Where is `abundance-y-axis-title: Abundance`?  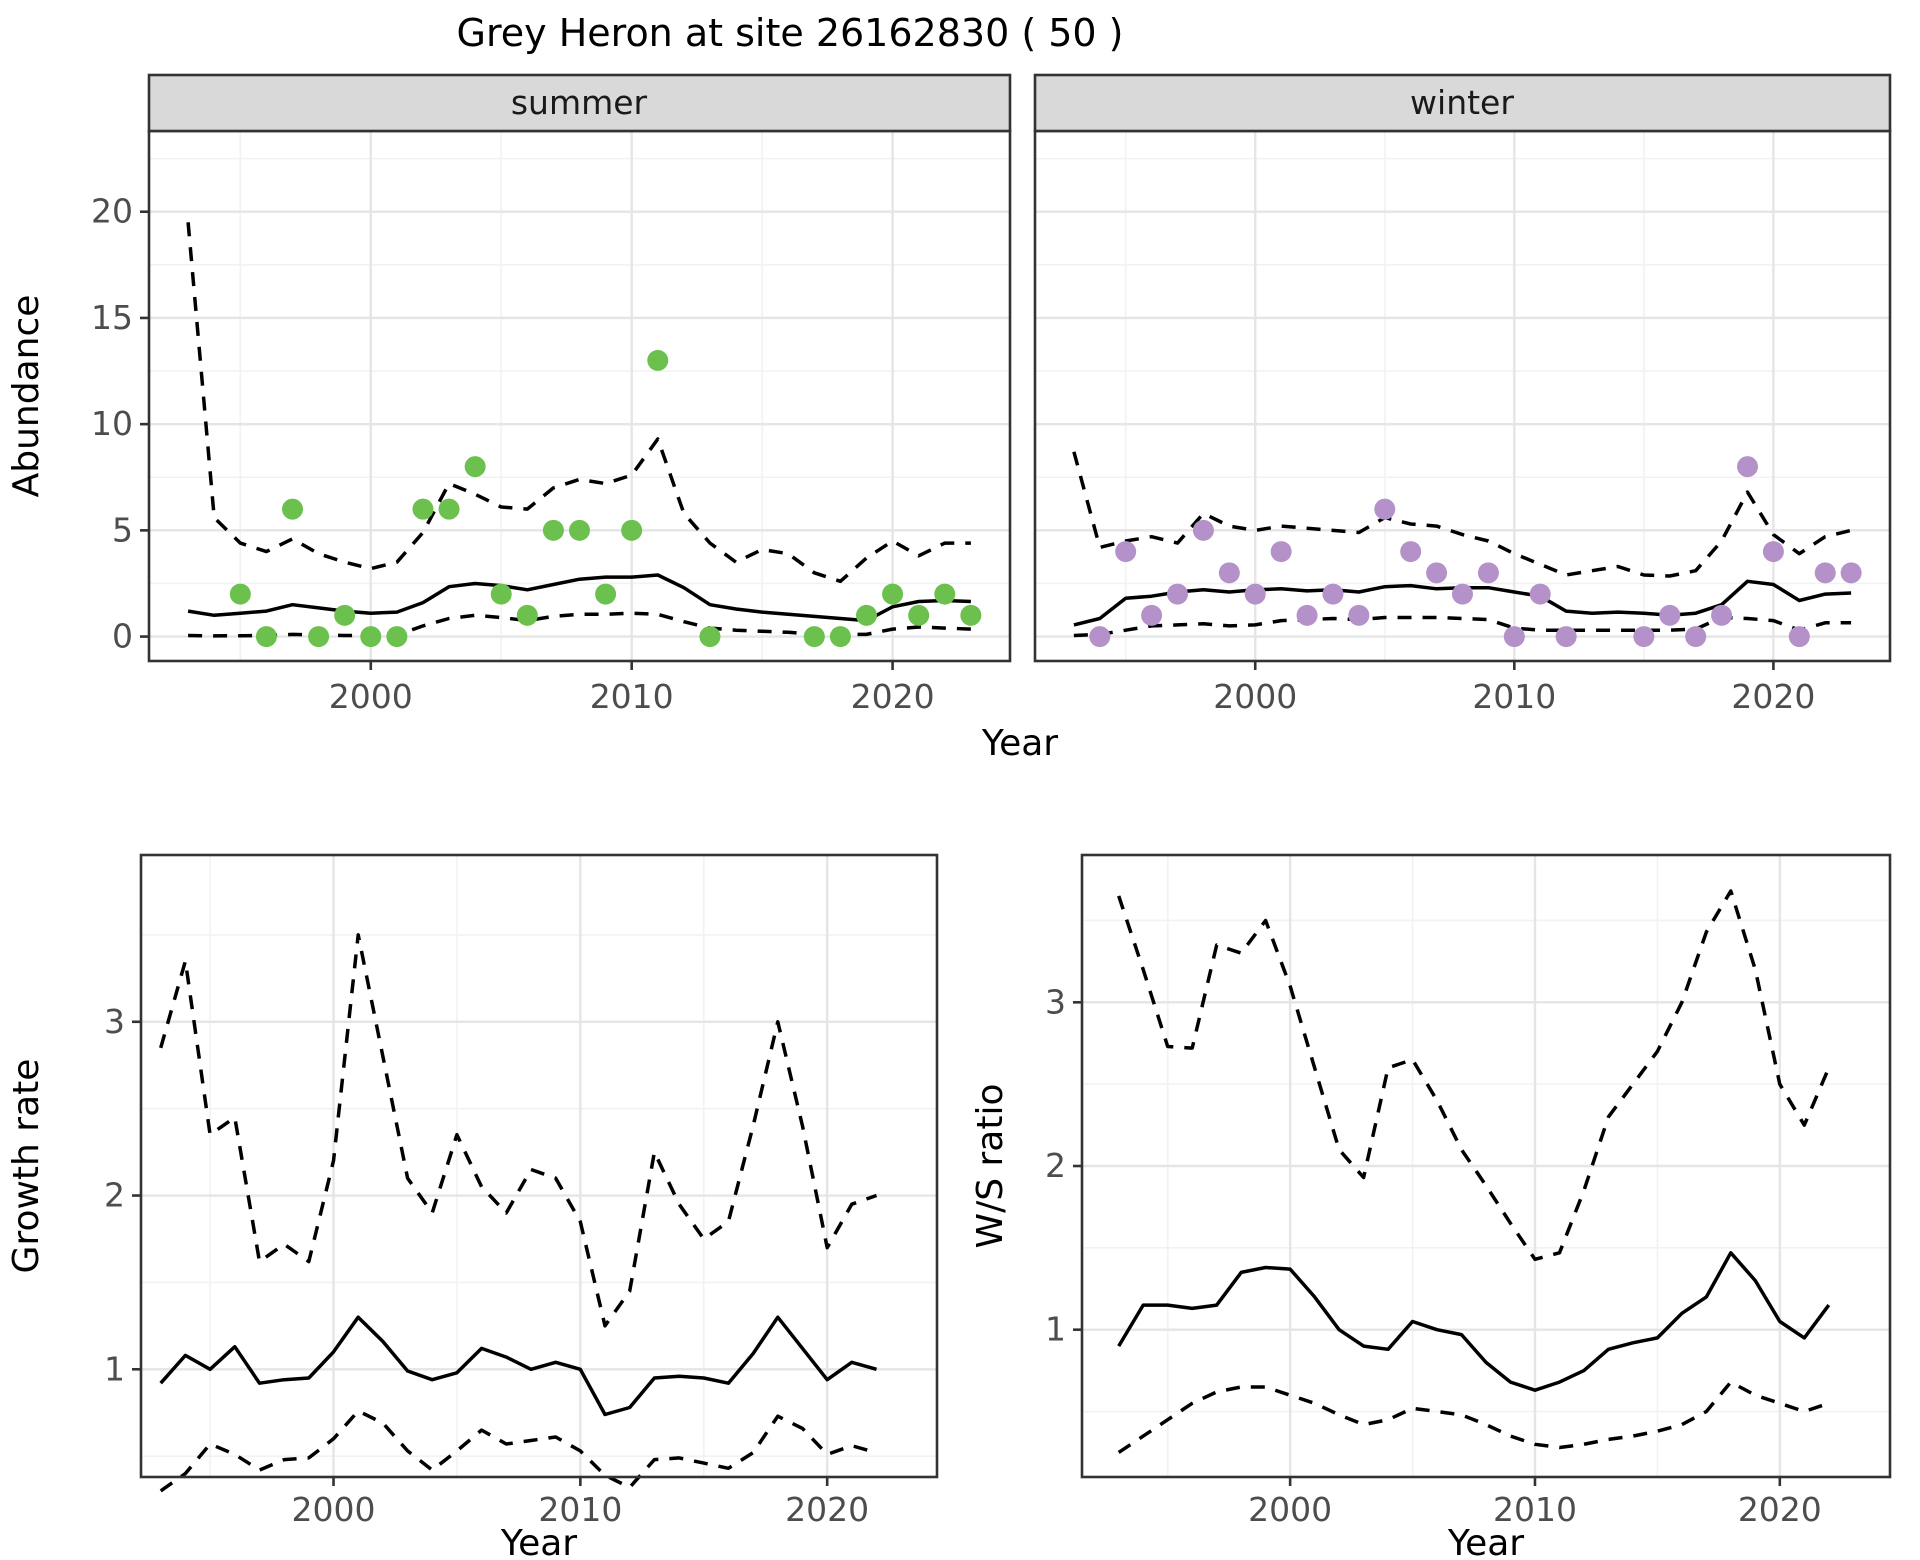
abundance-y-axis-title: Abundance is located at coordinates (26, 396).